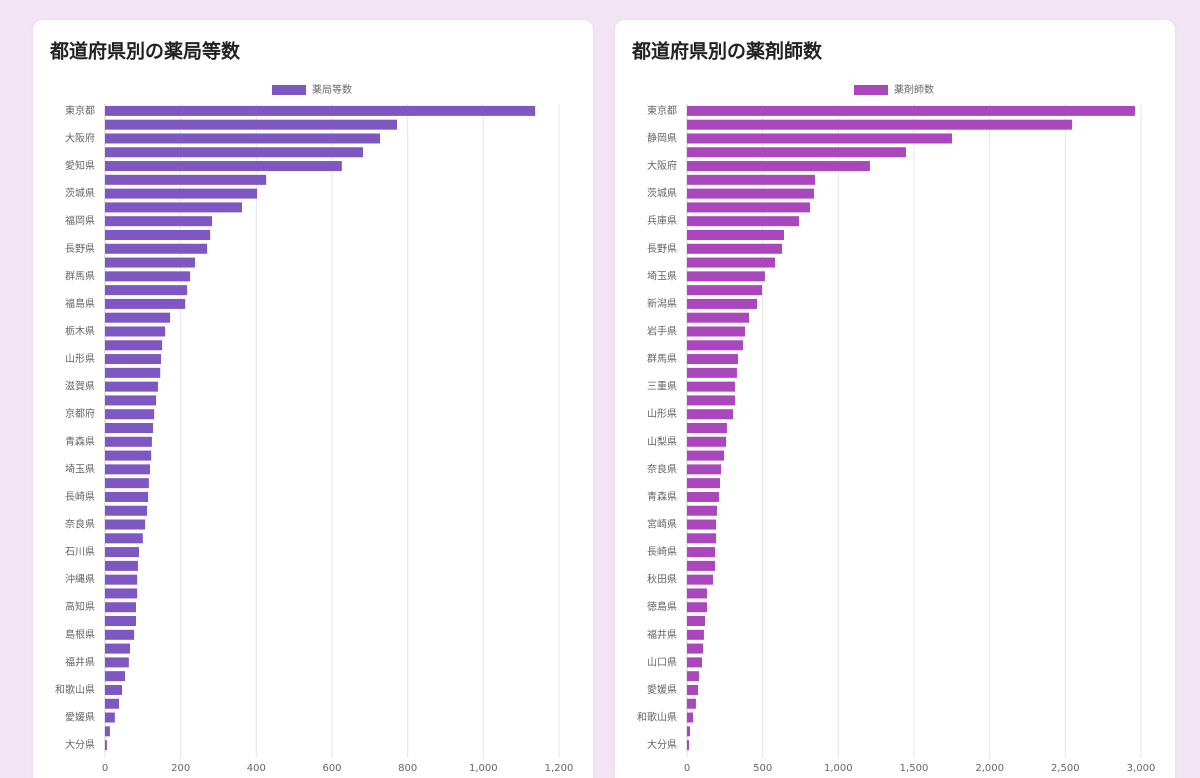  Describe the element at coordinates (662, 220) in the screenshot. I see `y-tick-label: 兵庫県` at that location.